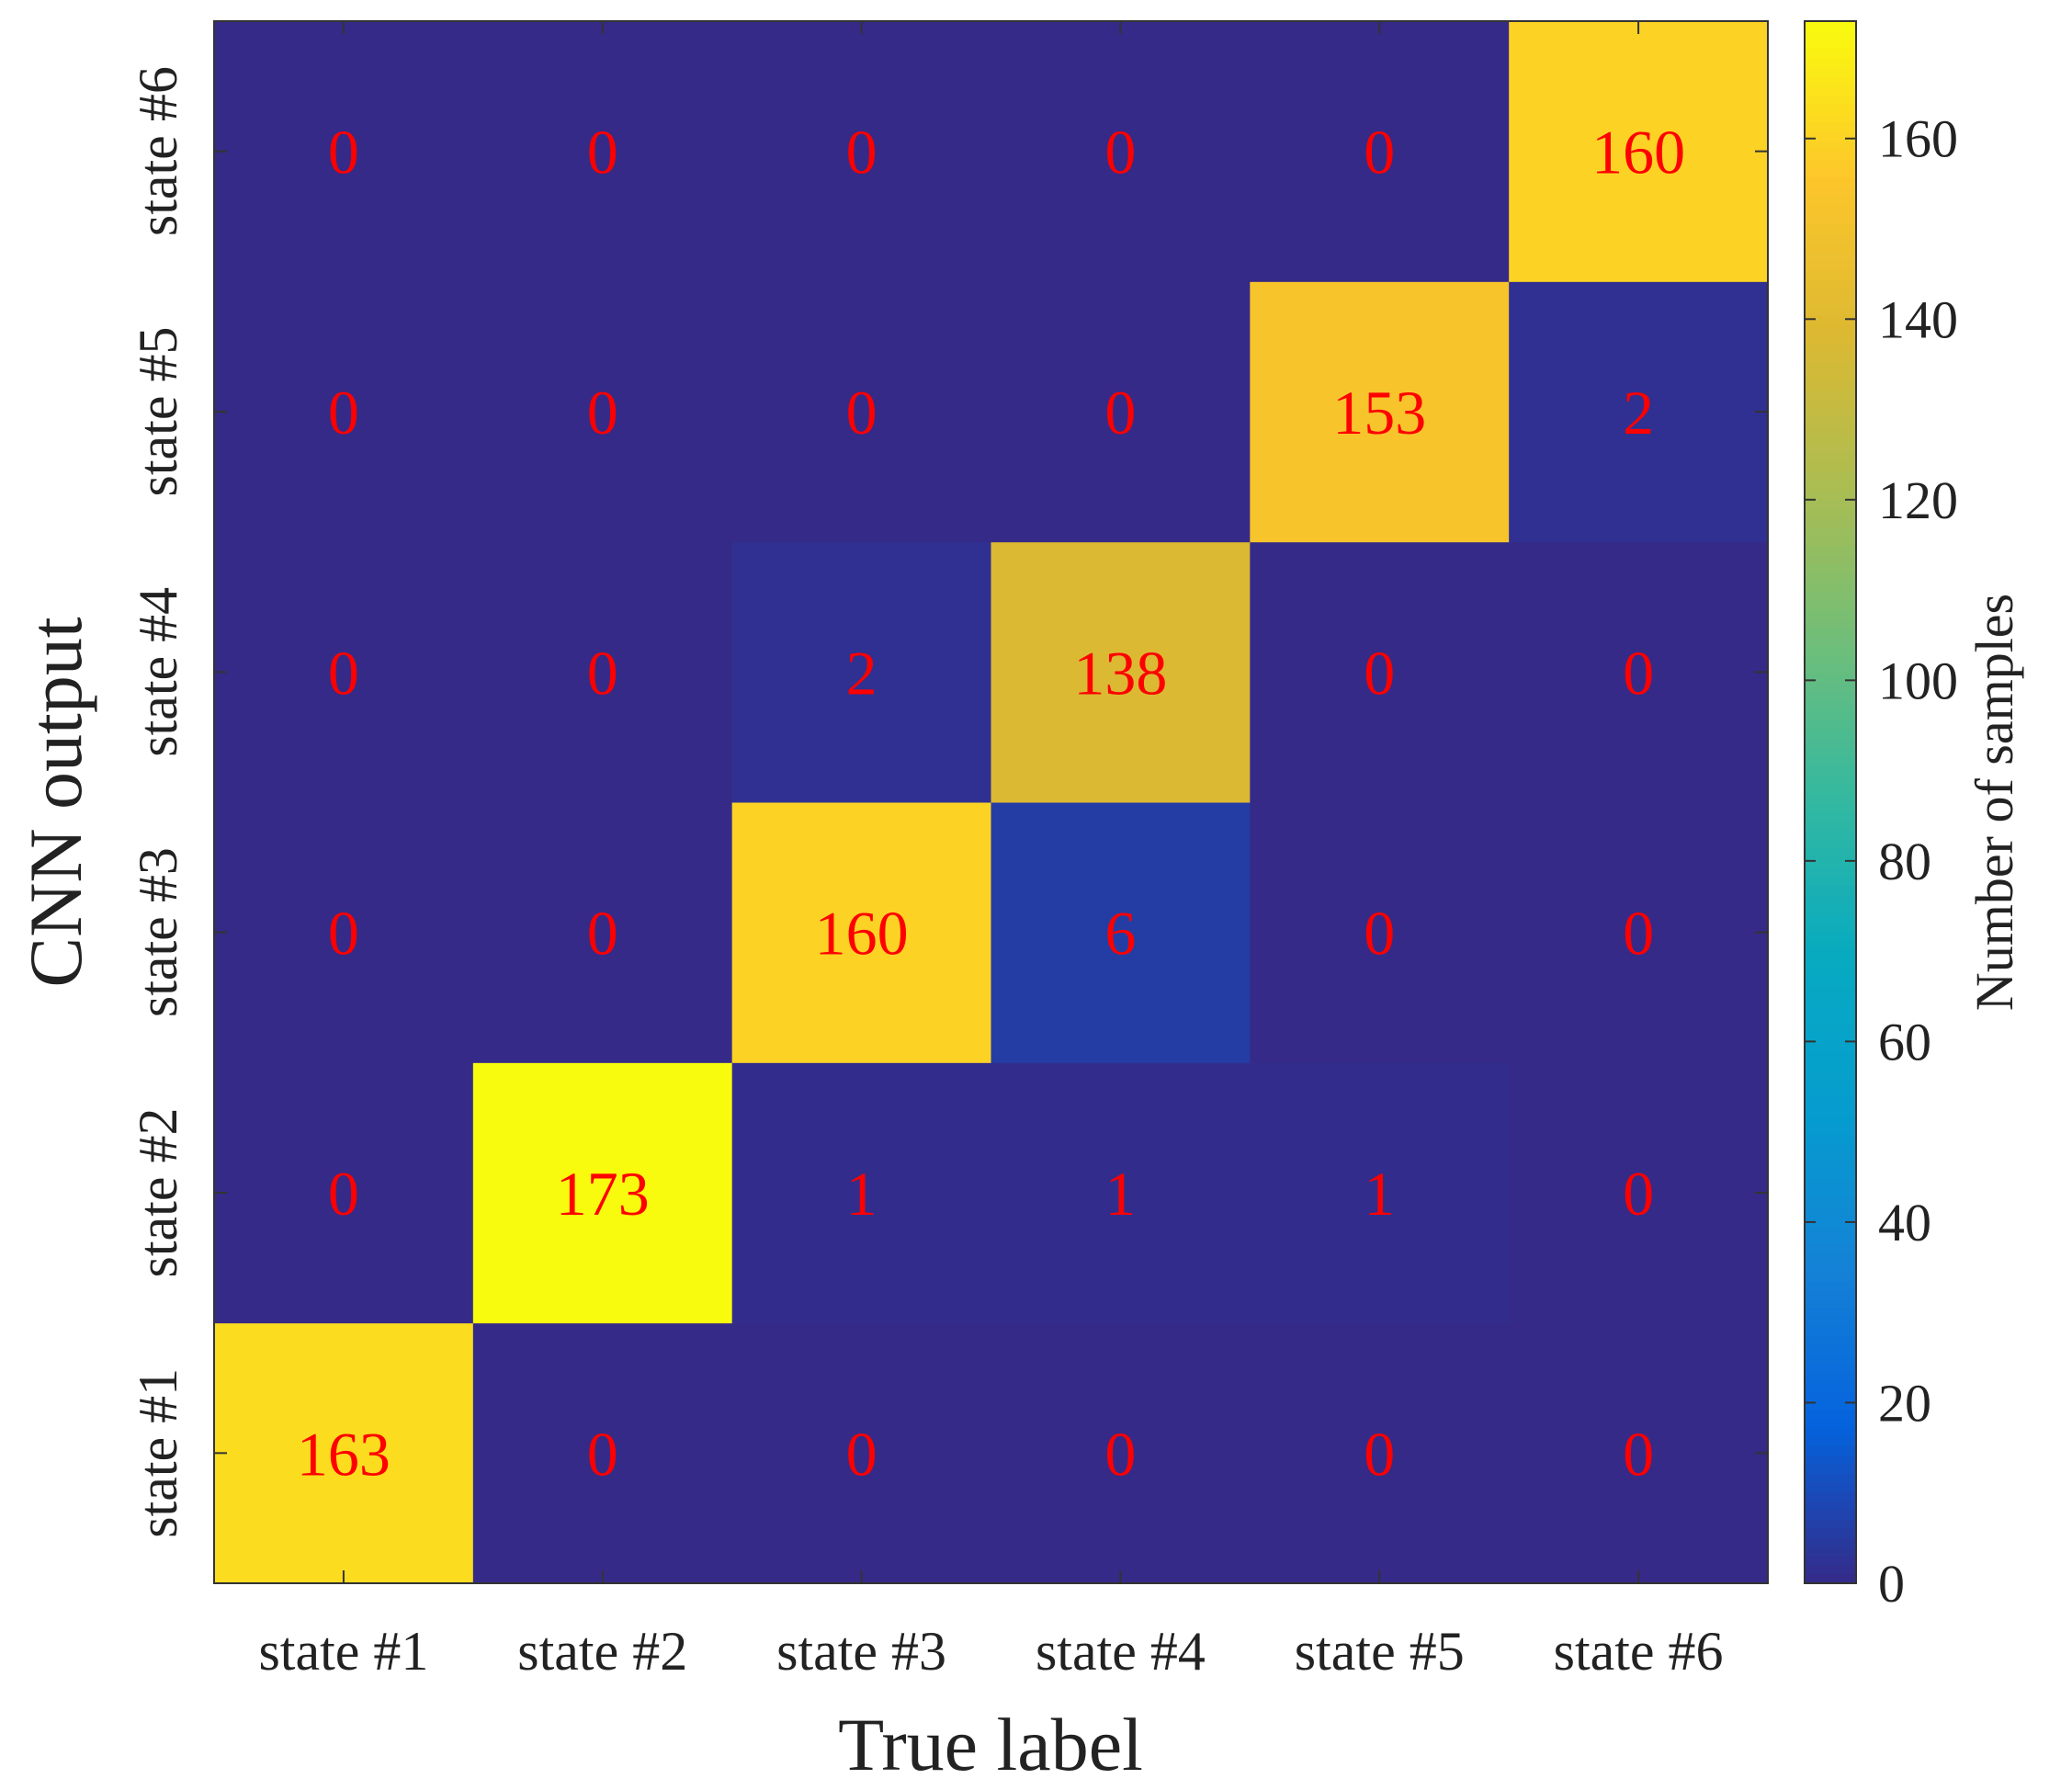 The height and width of the screenshot is (1790, 2072). Describe the element at coordinates (1639, 1651) in the screenshot. I see `x-tick-label: state #6` at that location.